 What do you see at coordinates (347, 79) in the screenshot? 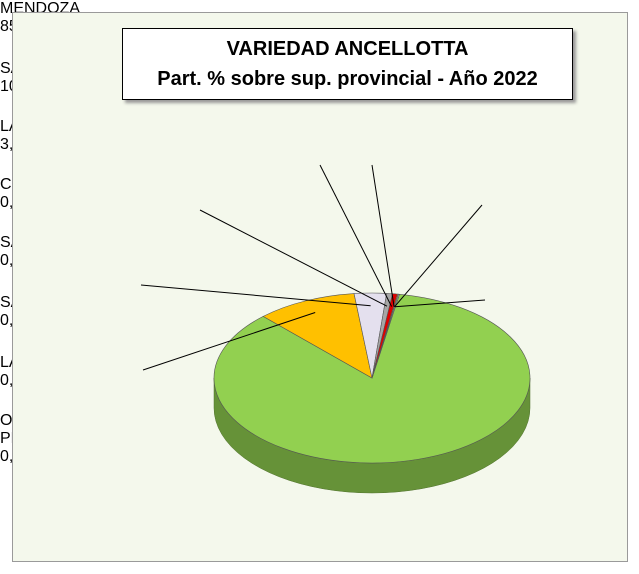
I see `chart-subtitle: Part. % sobre sup. provincial - Año 2022` at bounding box center [347, 79].